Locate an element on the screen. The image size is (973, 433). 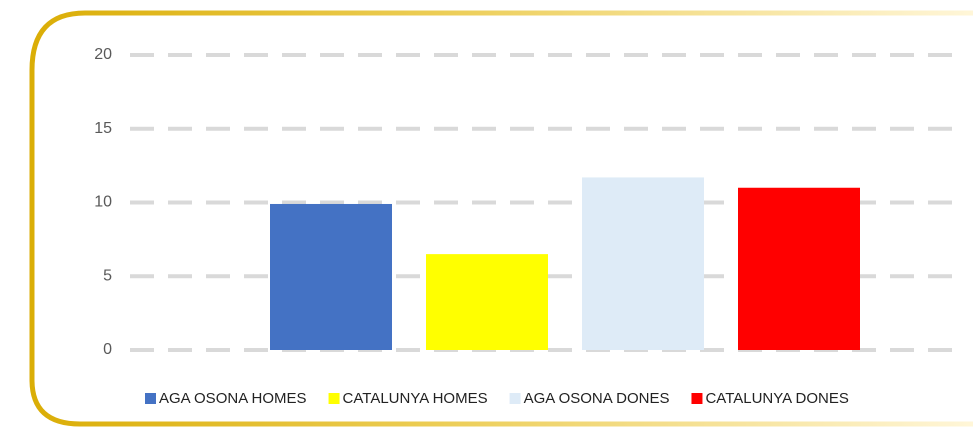
y-tick-label: 0 is located at coordinates (107, 349).